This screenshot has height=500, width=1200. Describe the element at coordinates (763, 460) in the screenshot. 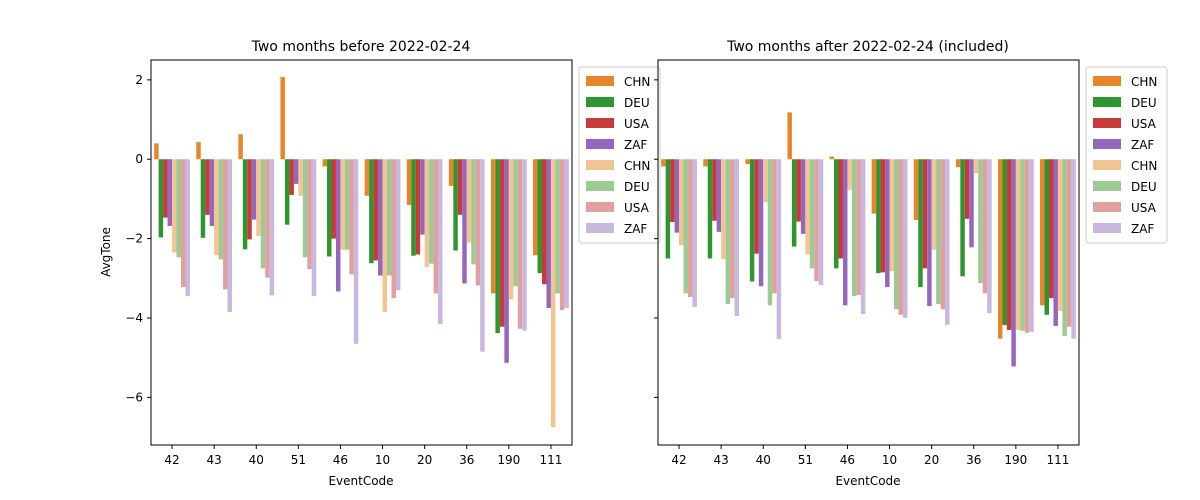

I see `x-tick-label: 40` at that location.